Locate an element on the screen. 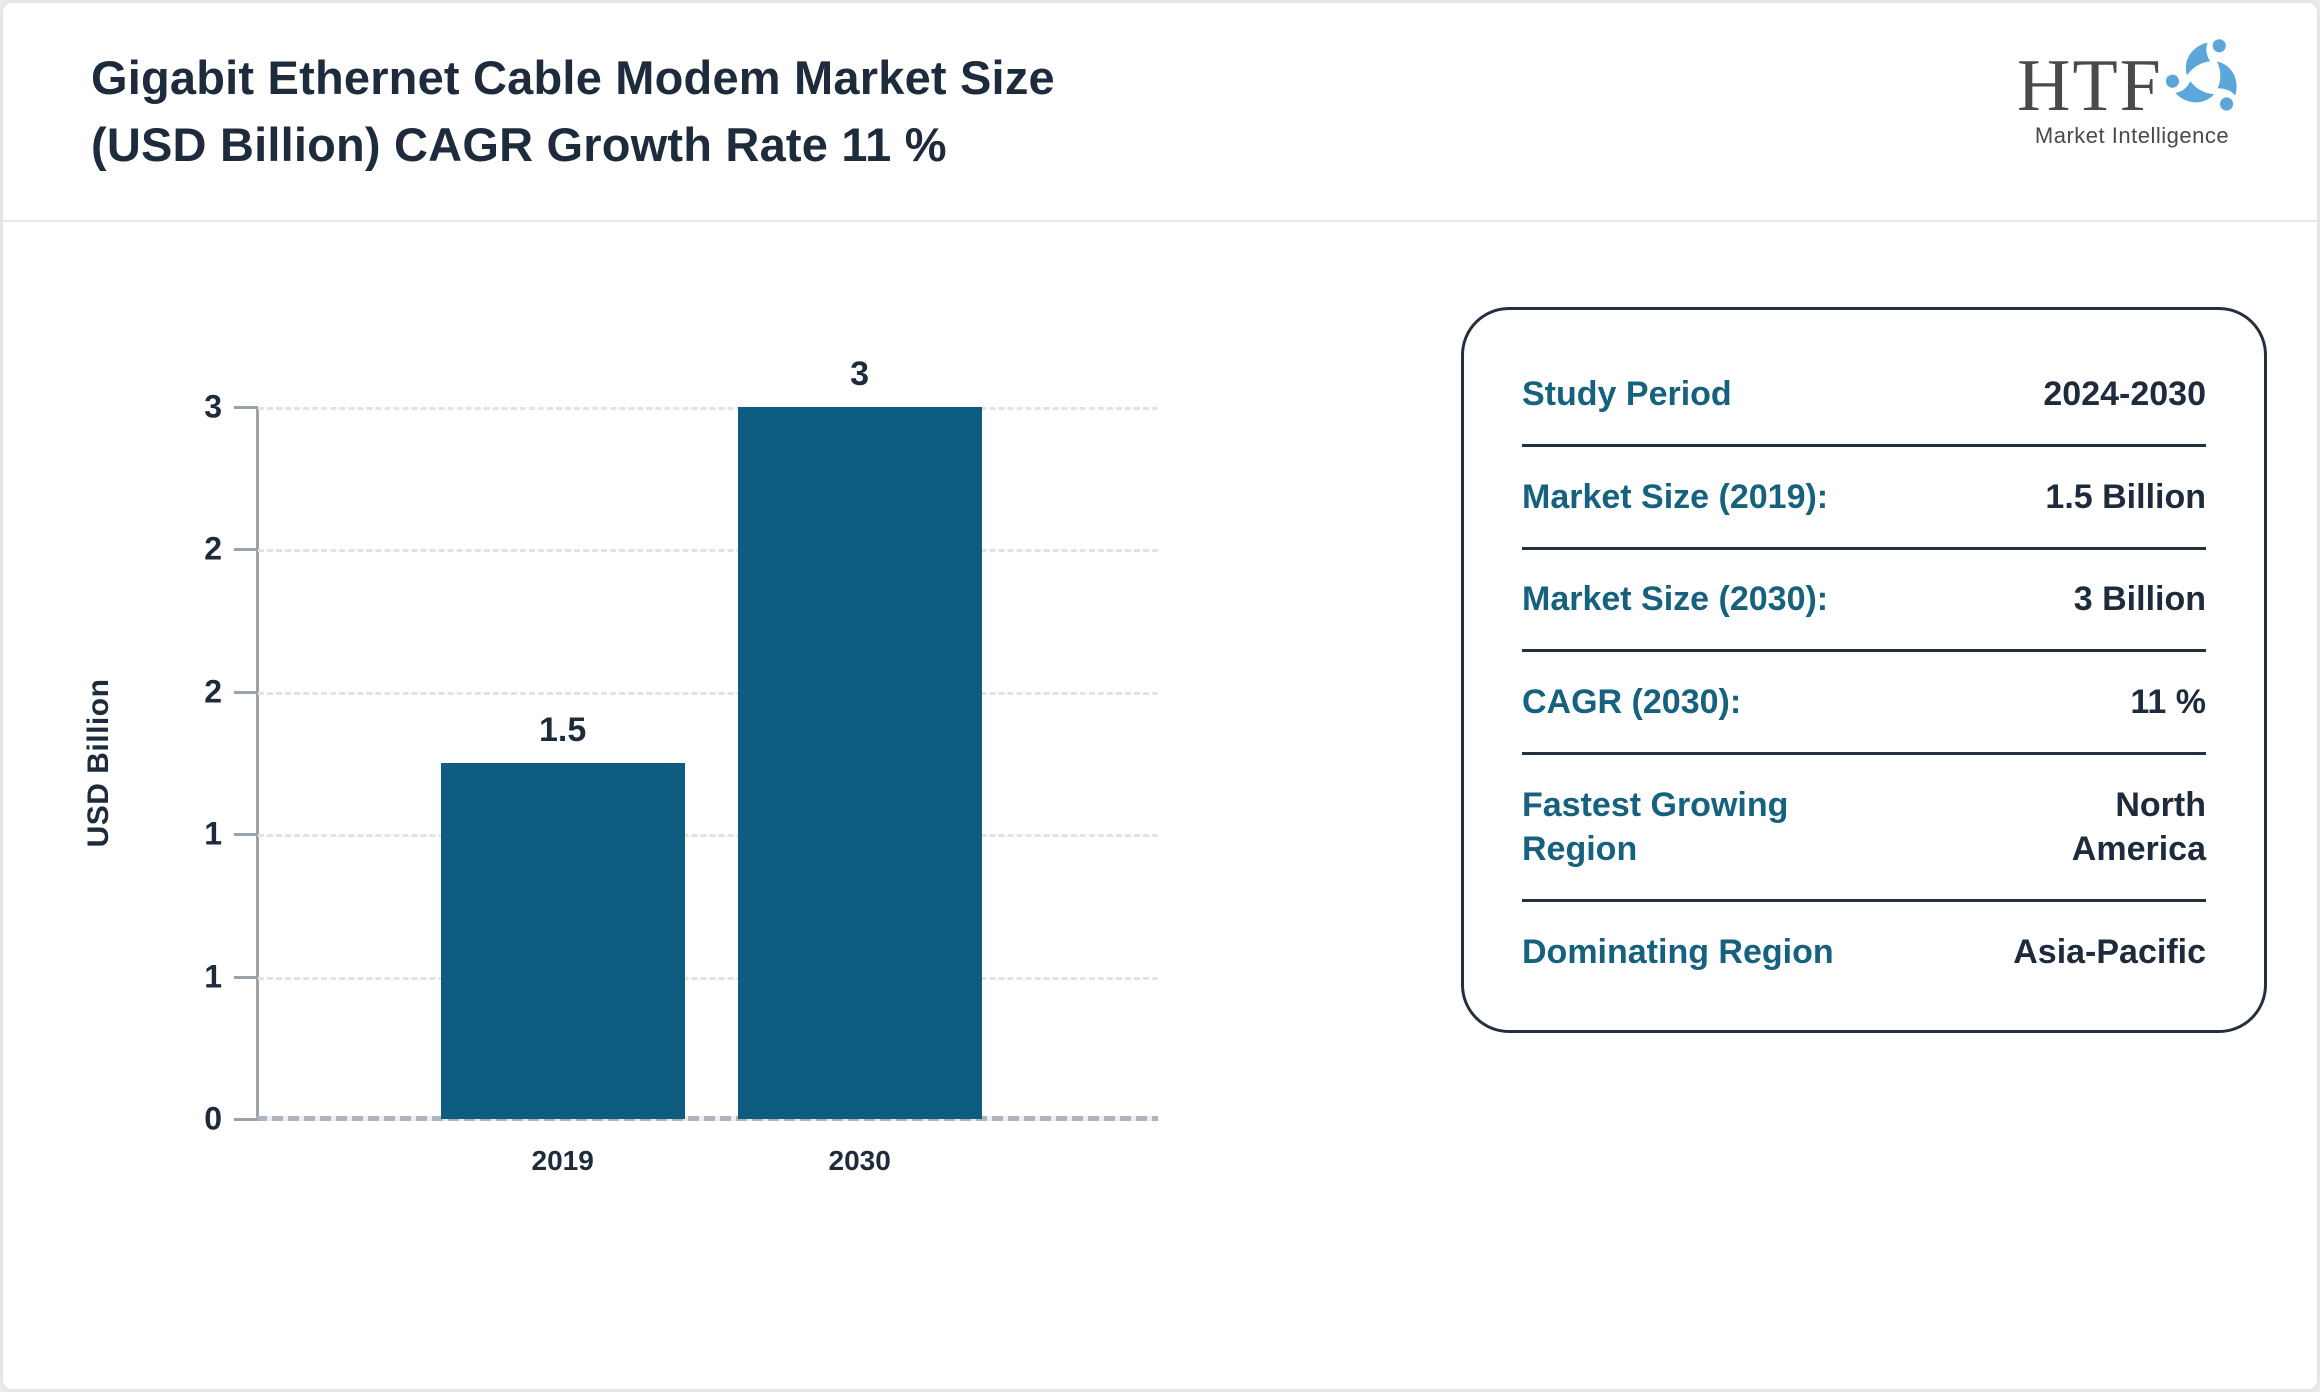 The image size is (2320, 1392). bar-value-label: 3 is located at coordinates (860, 374).